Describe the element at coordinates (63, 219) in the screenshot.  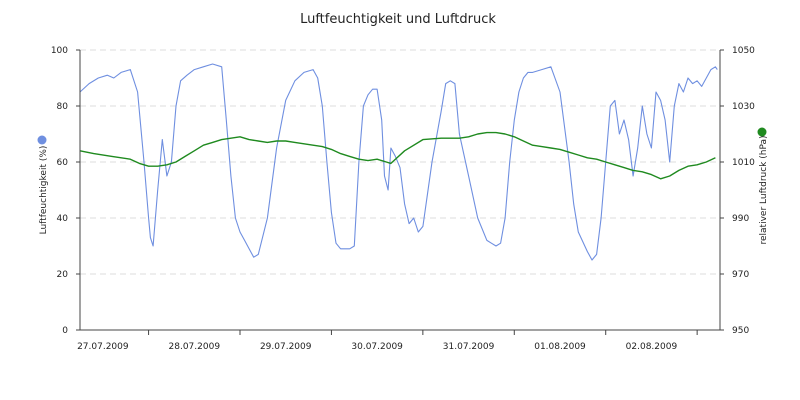
I see `y-left-tick-label: 40` at that location.